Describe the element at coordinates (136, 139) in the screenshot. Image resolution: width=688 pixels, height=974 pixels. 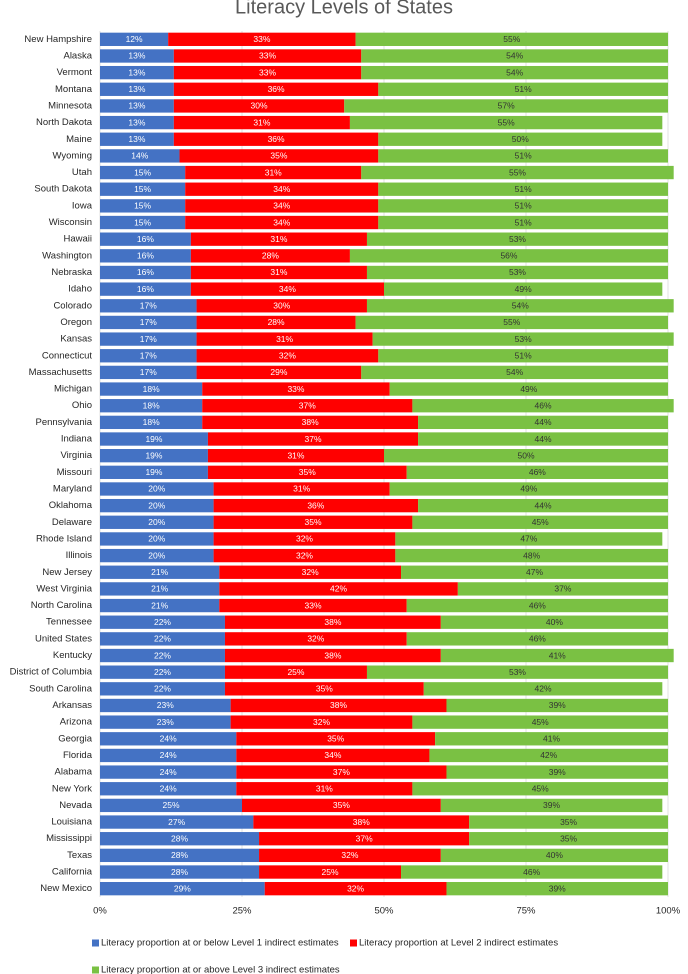
I see `value-label: 13%` at that location.